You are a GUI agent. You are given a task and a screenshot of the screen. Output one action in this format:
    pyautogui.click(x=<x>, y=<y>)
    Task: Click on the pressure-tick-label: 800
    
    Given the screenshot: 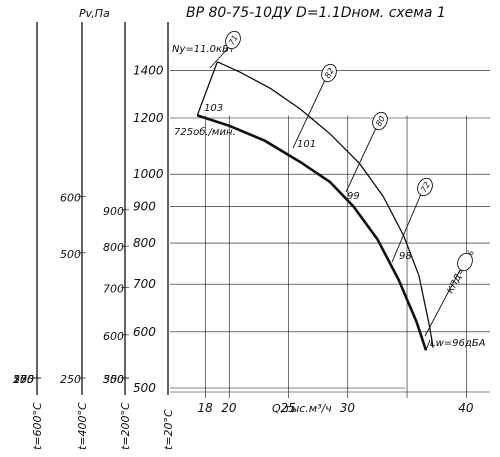 What is the action you would take?
    pyautogui.click(x=144, y=243)
    